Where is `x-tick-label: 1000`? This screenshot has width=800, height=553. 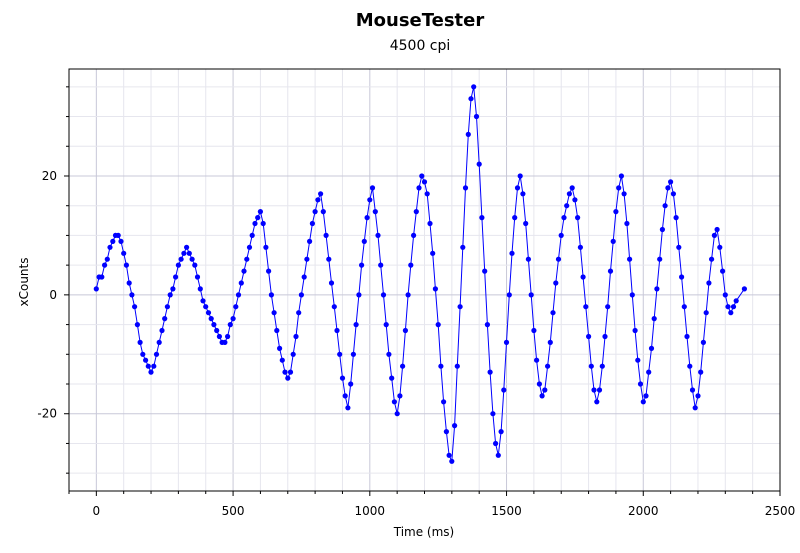 x-tick-label: 1000 is located at coordinates (370, 511).